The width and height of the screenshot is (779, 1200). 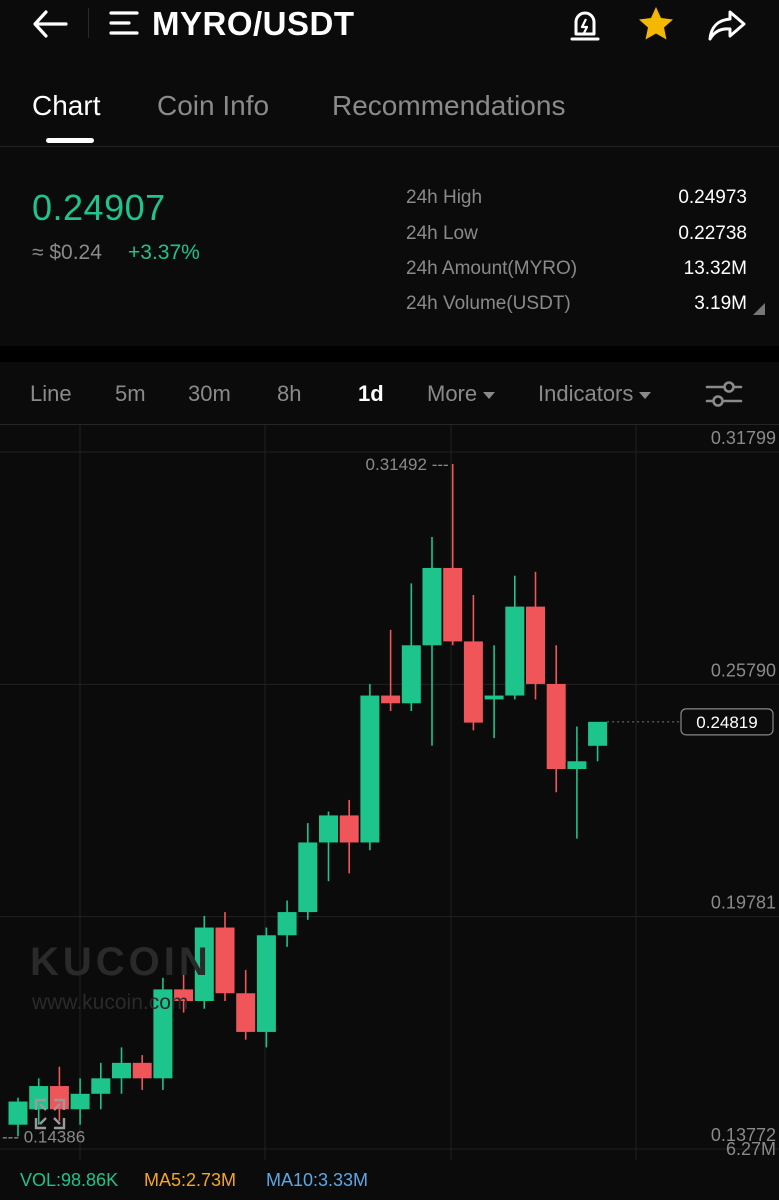 I want to click on more-dropdown: More, so click(x=461, y=394).